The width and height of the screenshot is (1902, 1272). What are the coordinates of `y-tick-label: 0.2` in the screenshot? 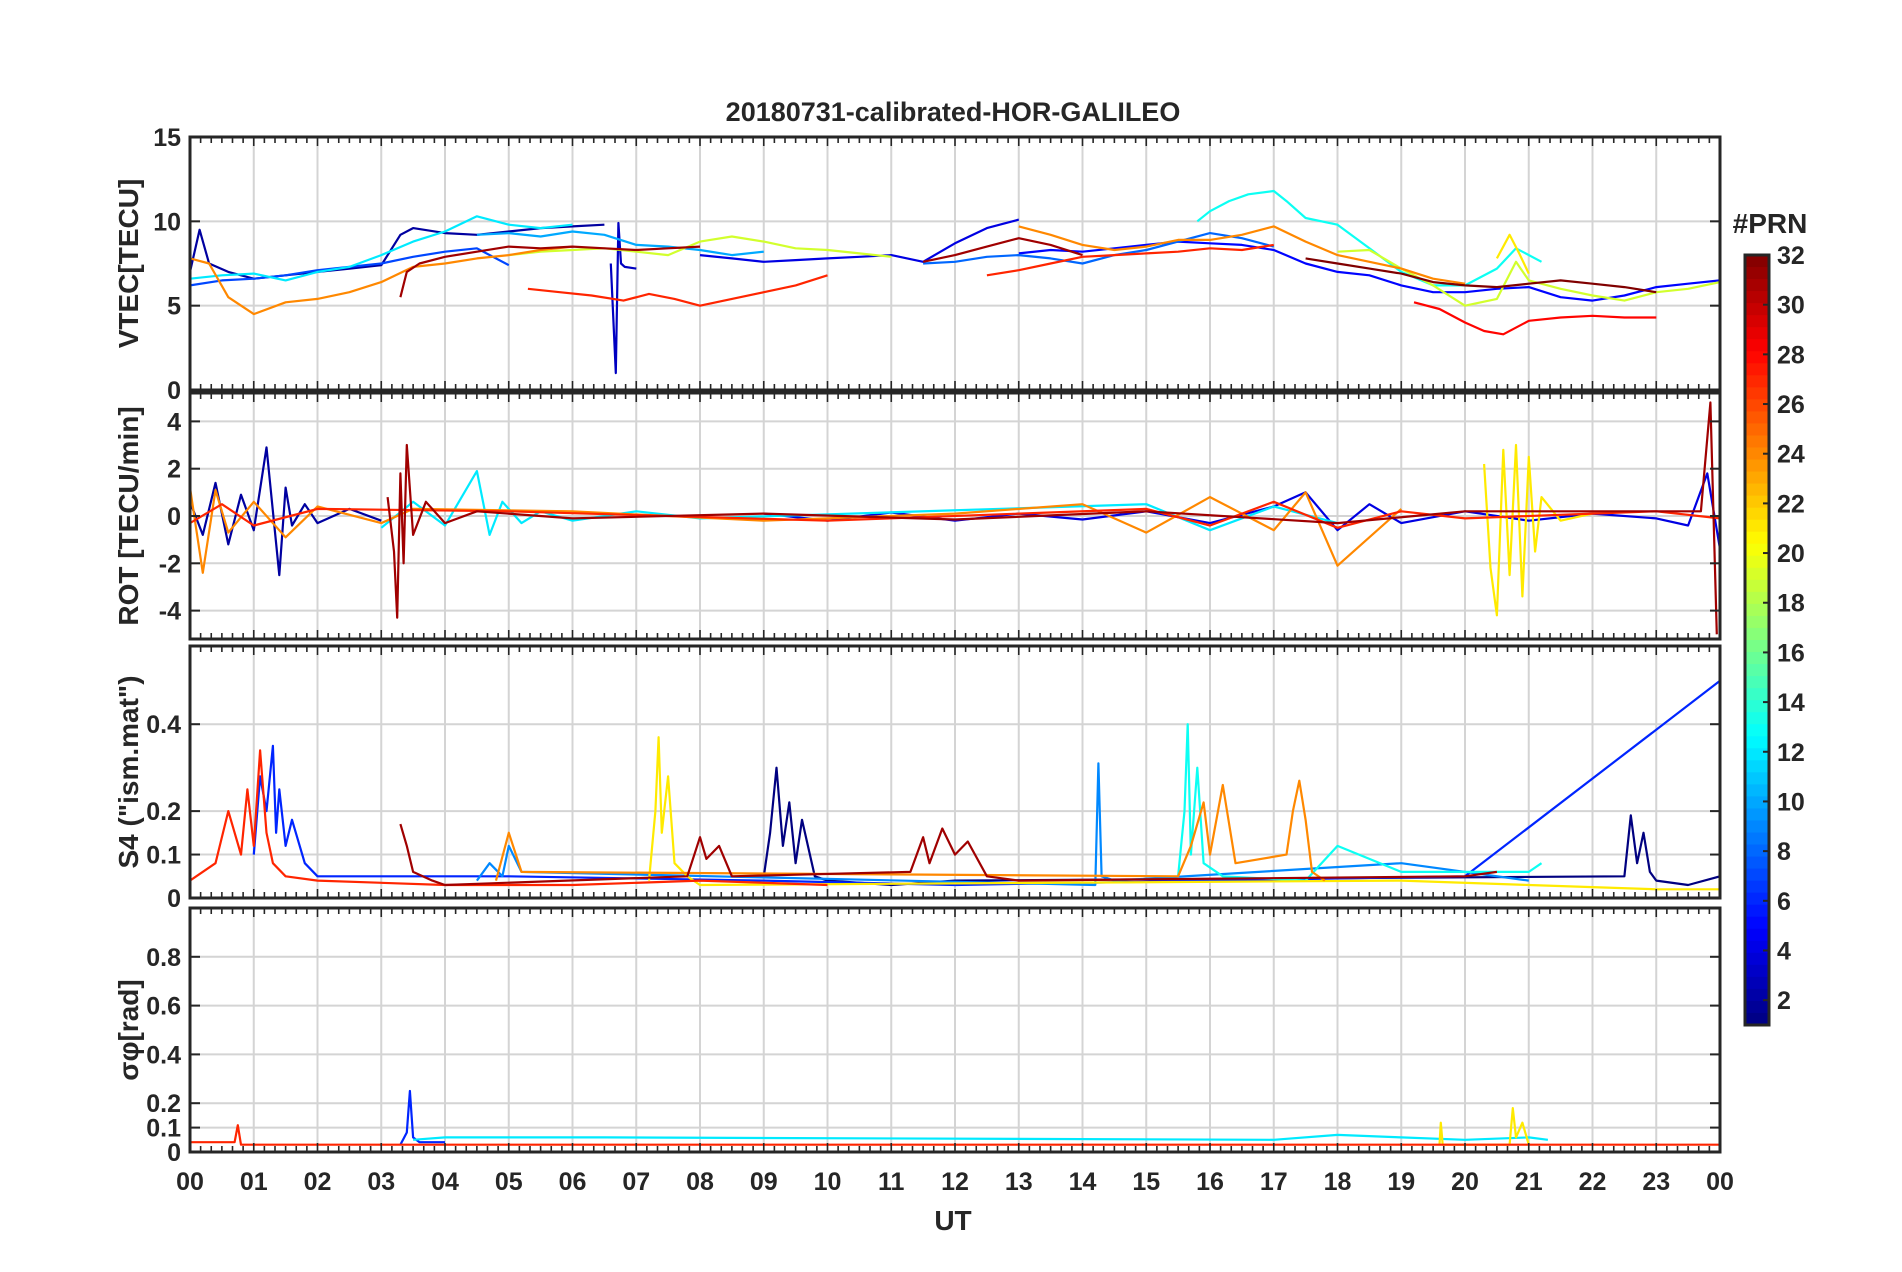 It's located at (163, 1104).